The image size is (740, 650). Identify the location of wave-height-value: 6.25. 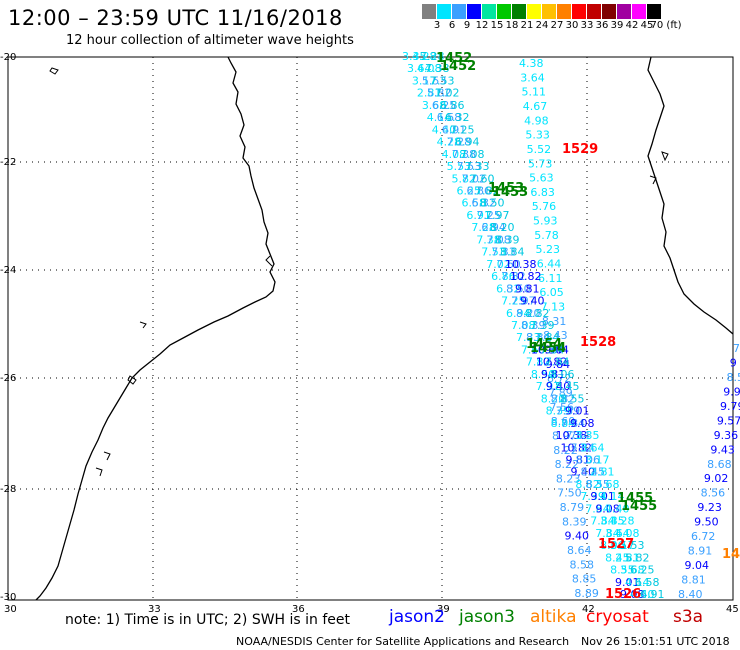
(469, 191).